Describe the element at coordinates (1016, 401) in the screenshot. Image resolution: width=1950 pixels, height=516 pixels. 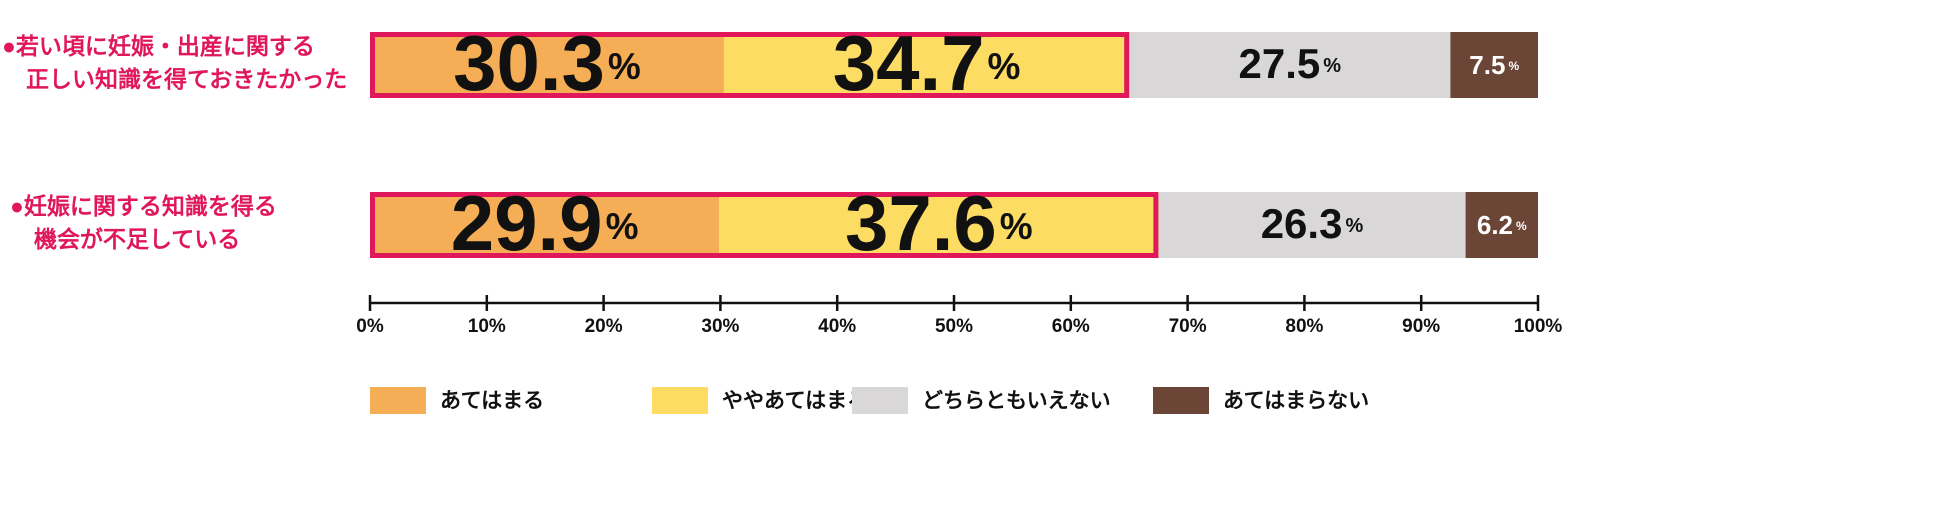
I see `legend-label: どちらともいえない` at that location.